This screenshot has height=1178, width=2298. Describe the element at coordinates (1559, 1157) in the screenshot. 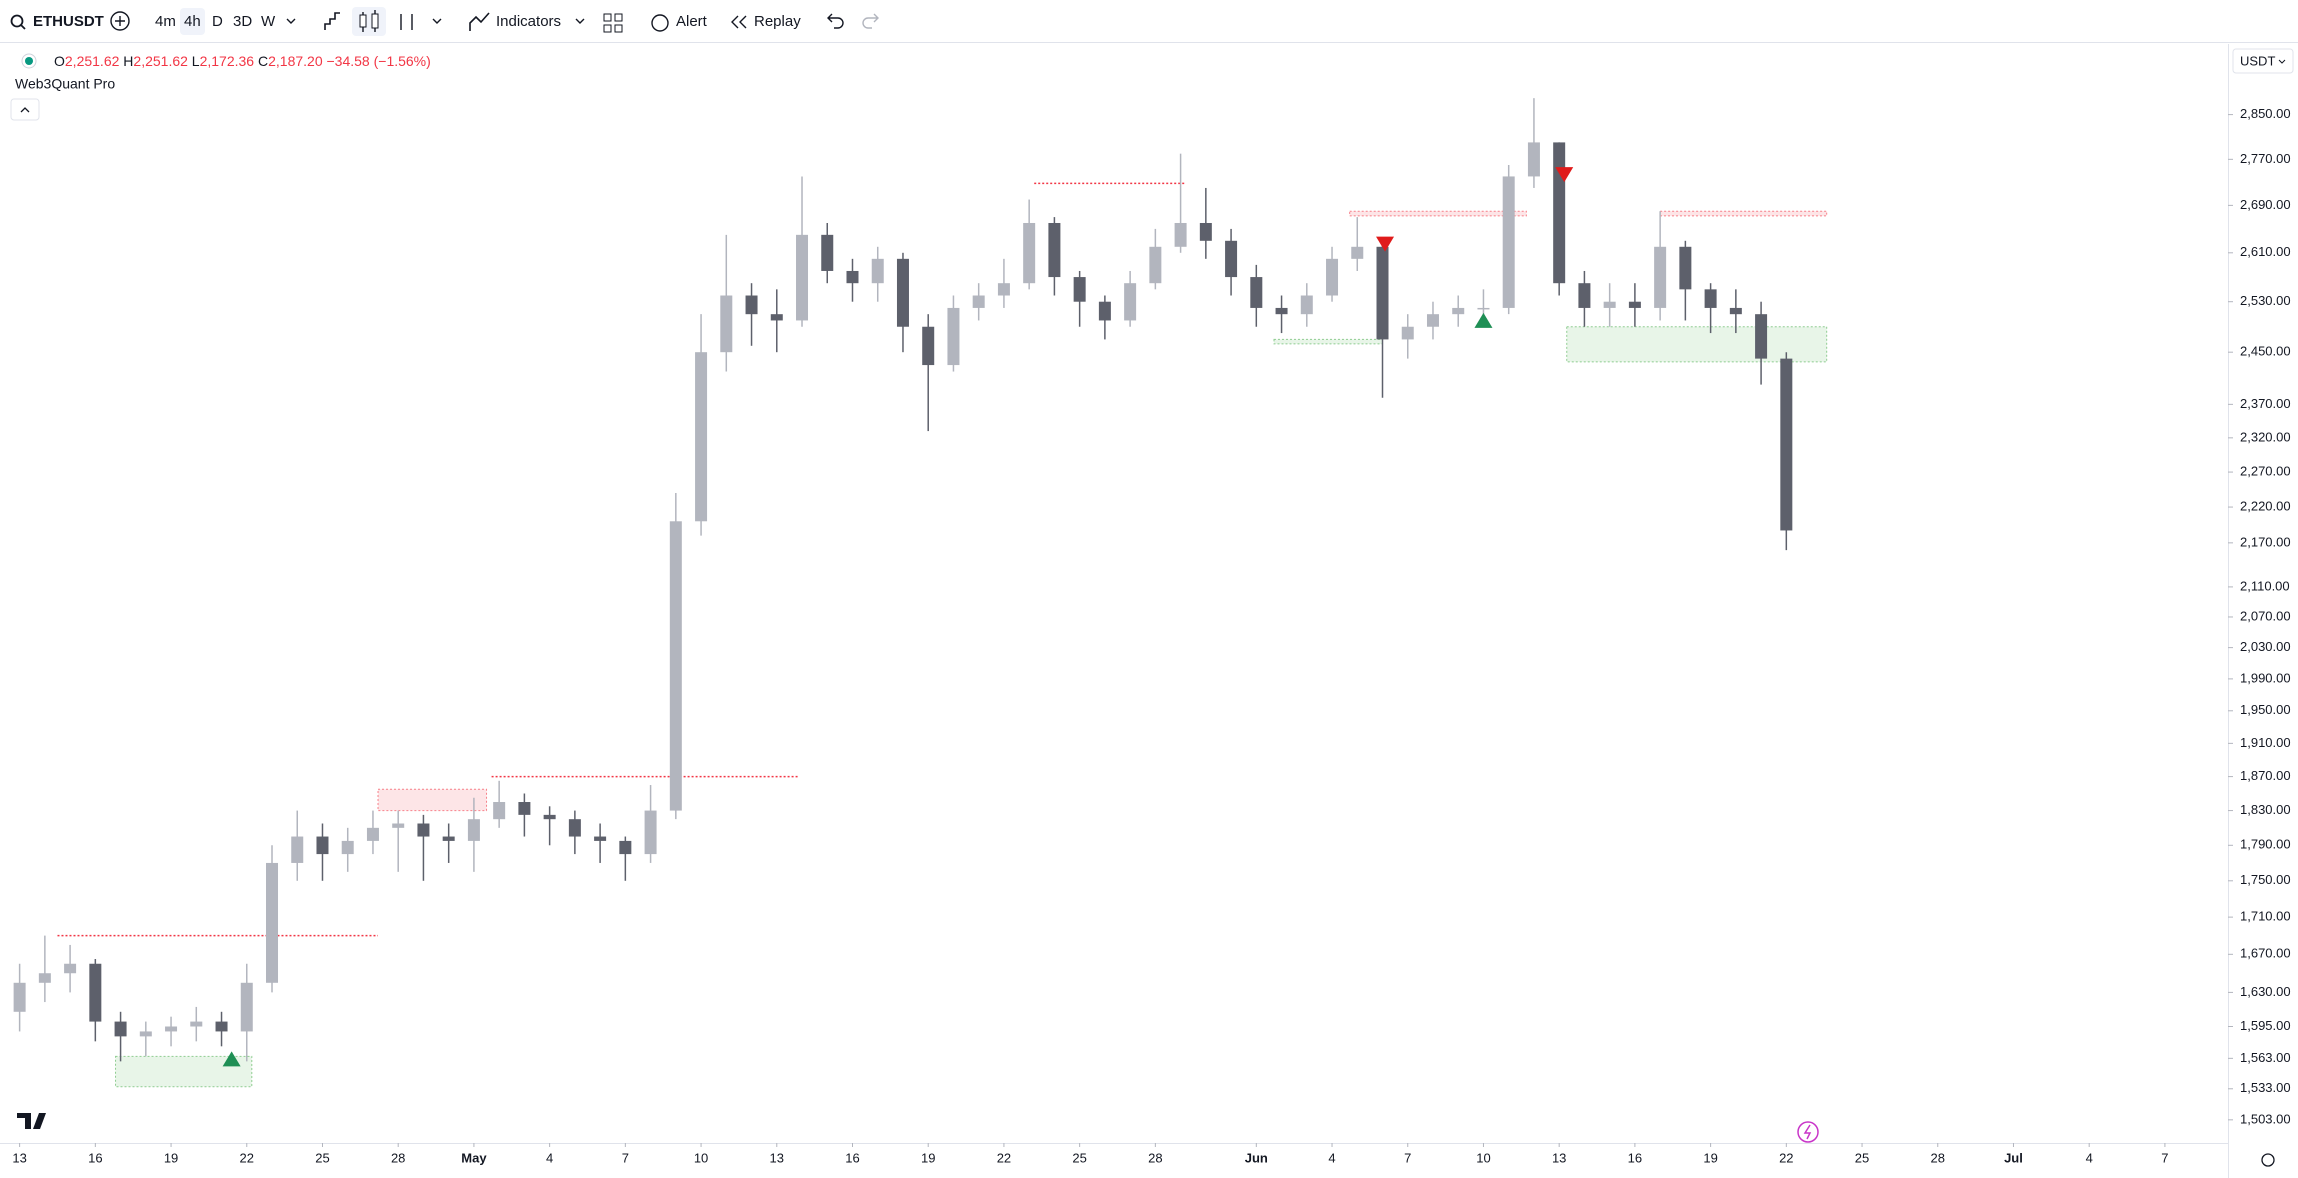

I see `x-tick-label: 13` at that location.